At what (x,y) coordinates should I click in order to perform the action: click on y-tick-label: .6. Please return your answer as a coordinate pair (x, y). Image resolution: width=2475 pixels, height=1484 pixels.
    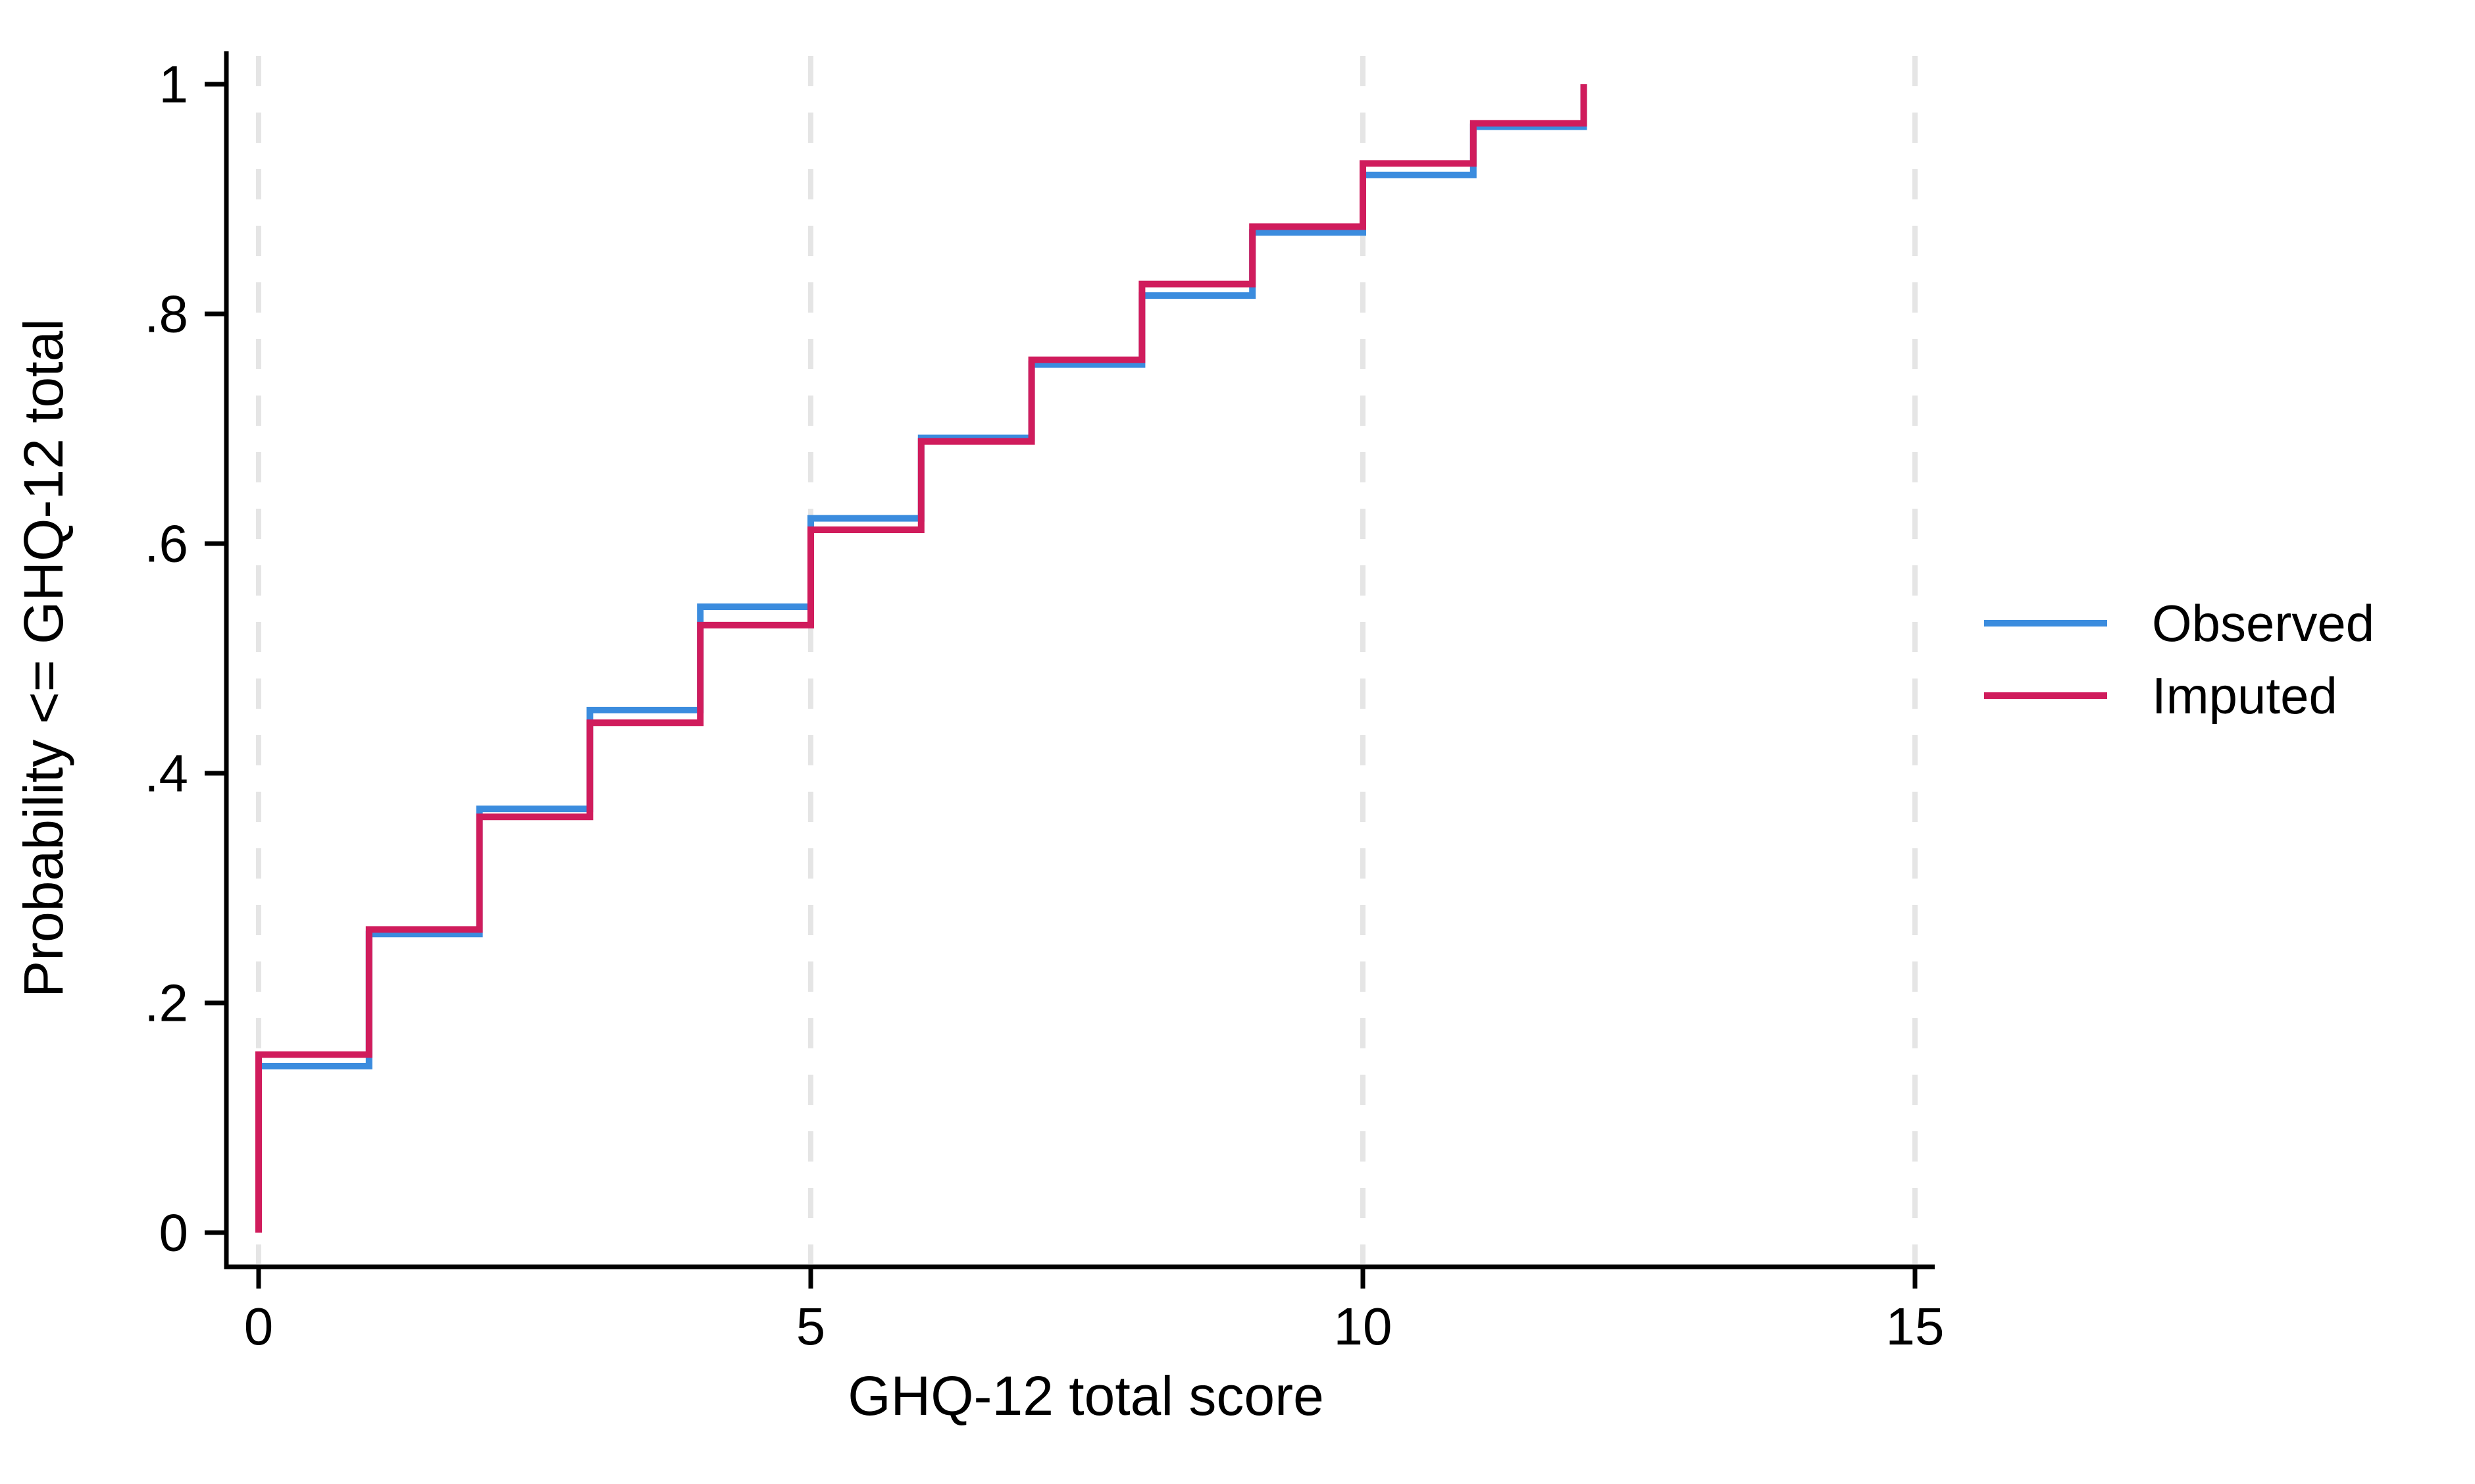
    Looking at the image, I should click on (166, 544).